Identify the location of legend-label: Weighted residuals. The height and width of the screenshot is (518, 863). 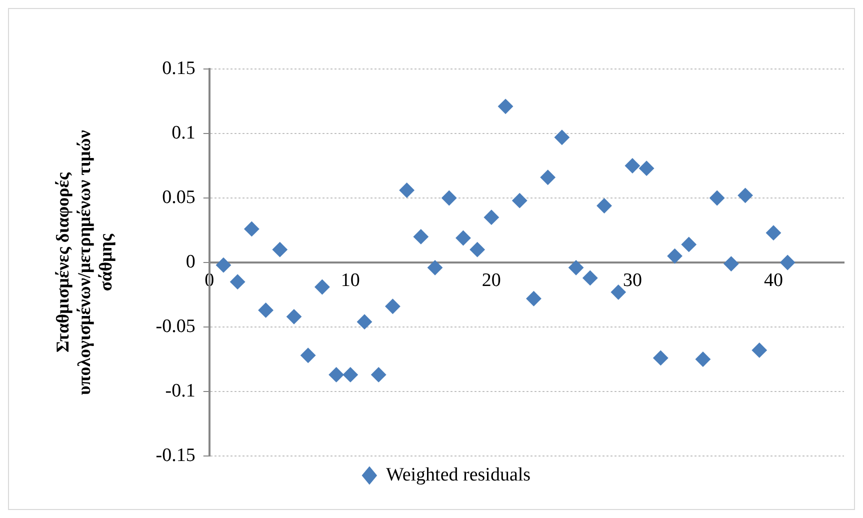
(458, 475).